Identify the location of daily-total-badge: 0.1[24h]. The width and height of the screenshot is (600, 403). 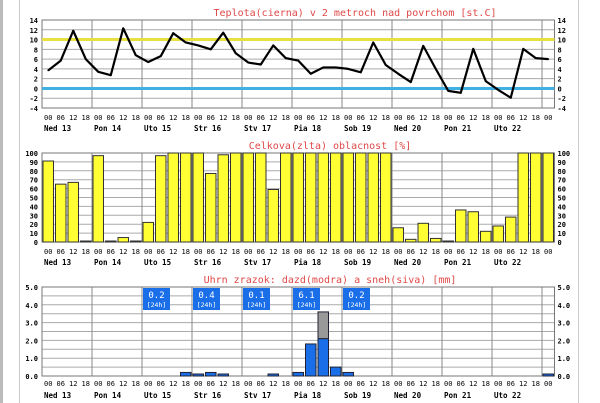
(256, 299).